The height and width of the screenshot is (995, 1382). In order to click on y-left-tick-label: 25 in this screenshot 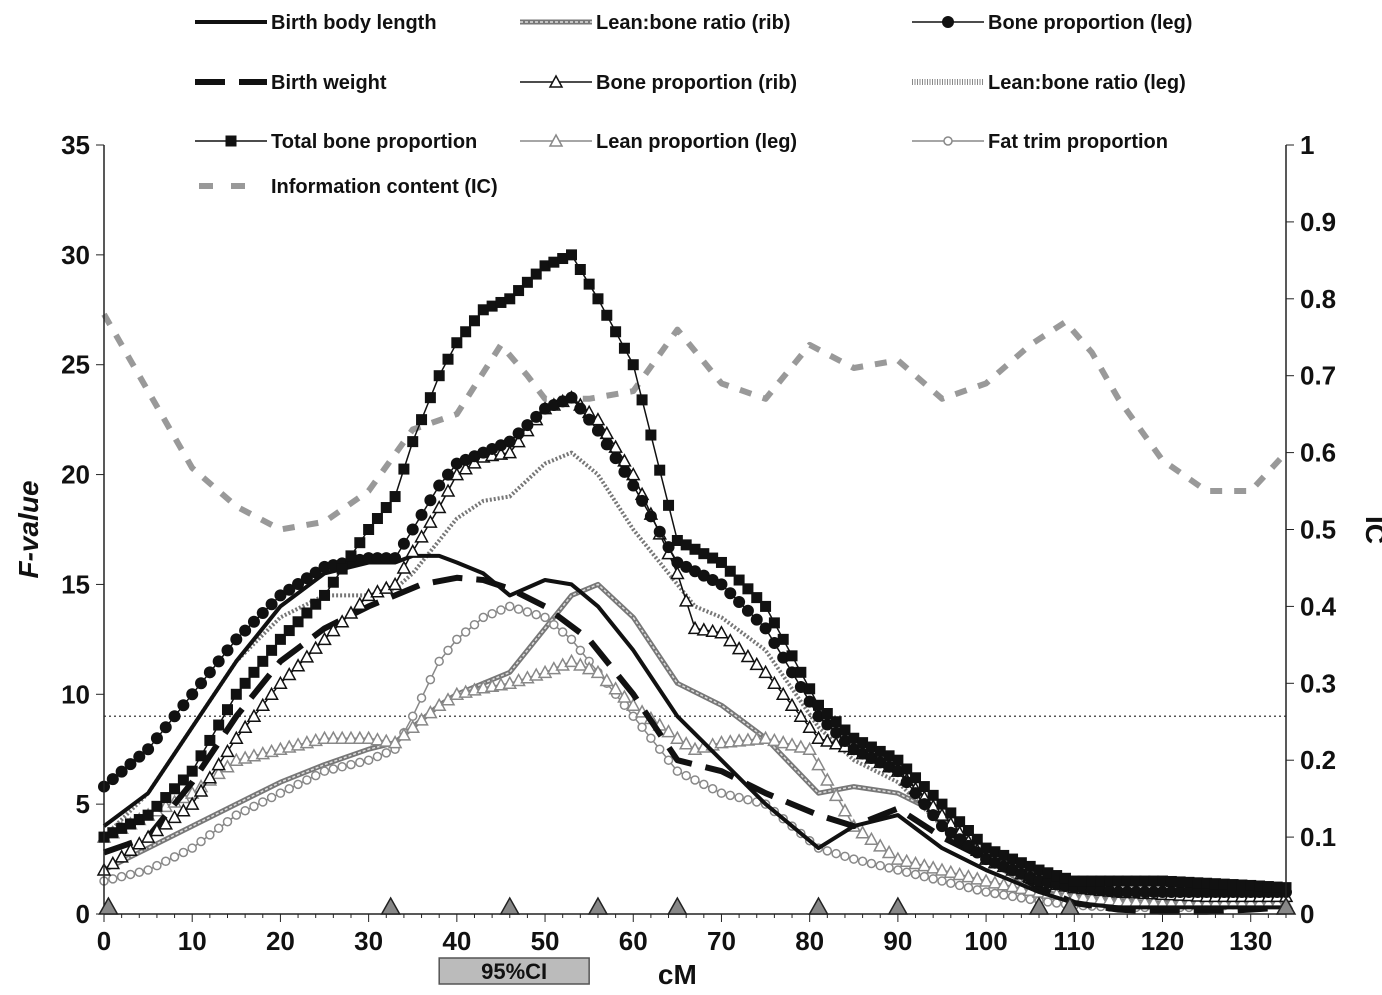, I will do `click(75, 365)`.